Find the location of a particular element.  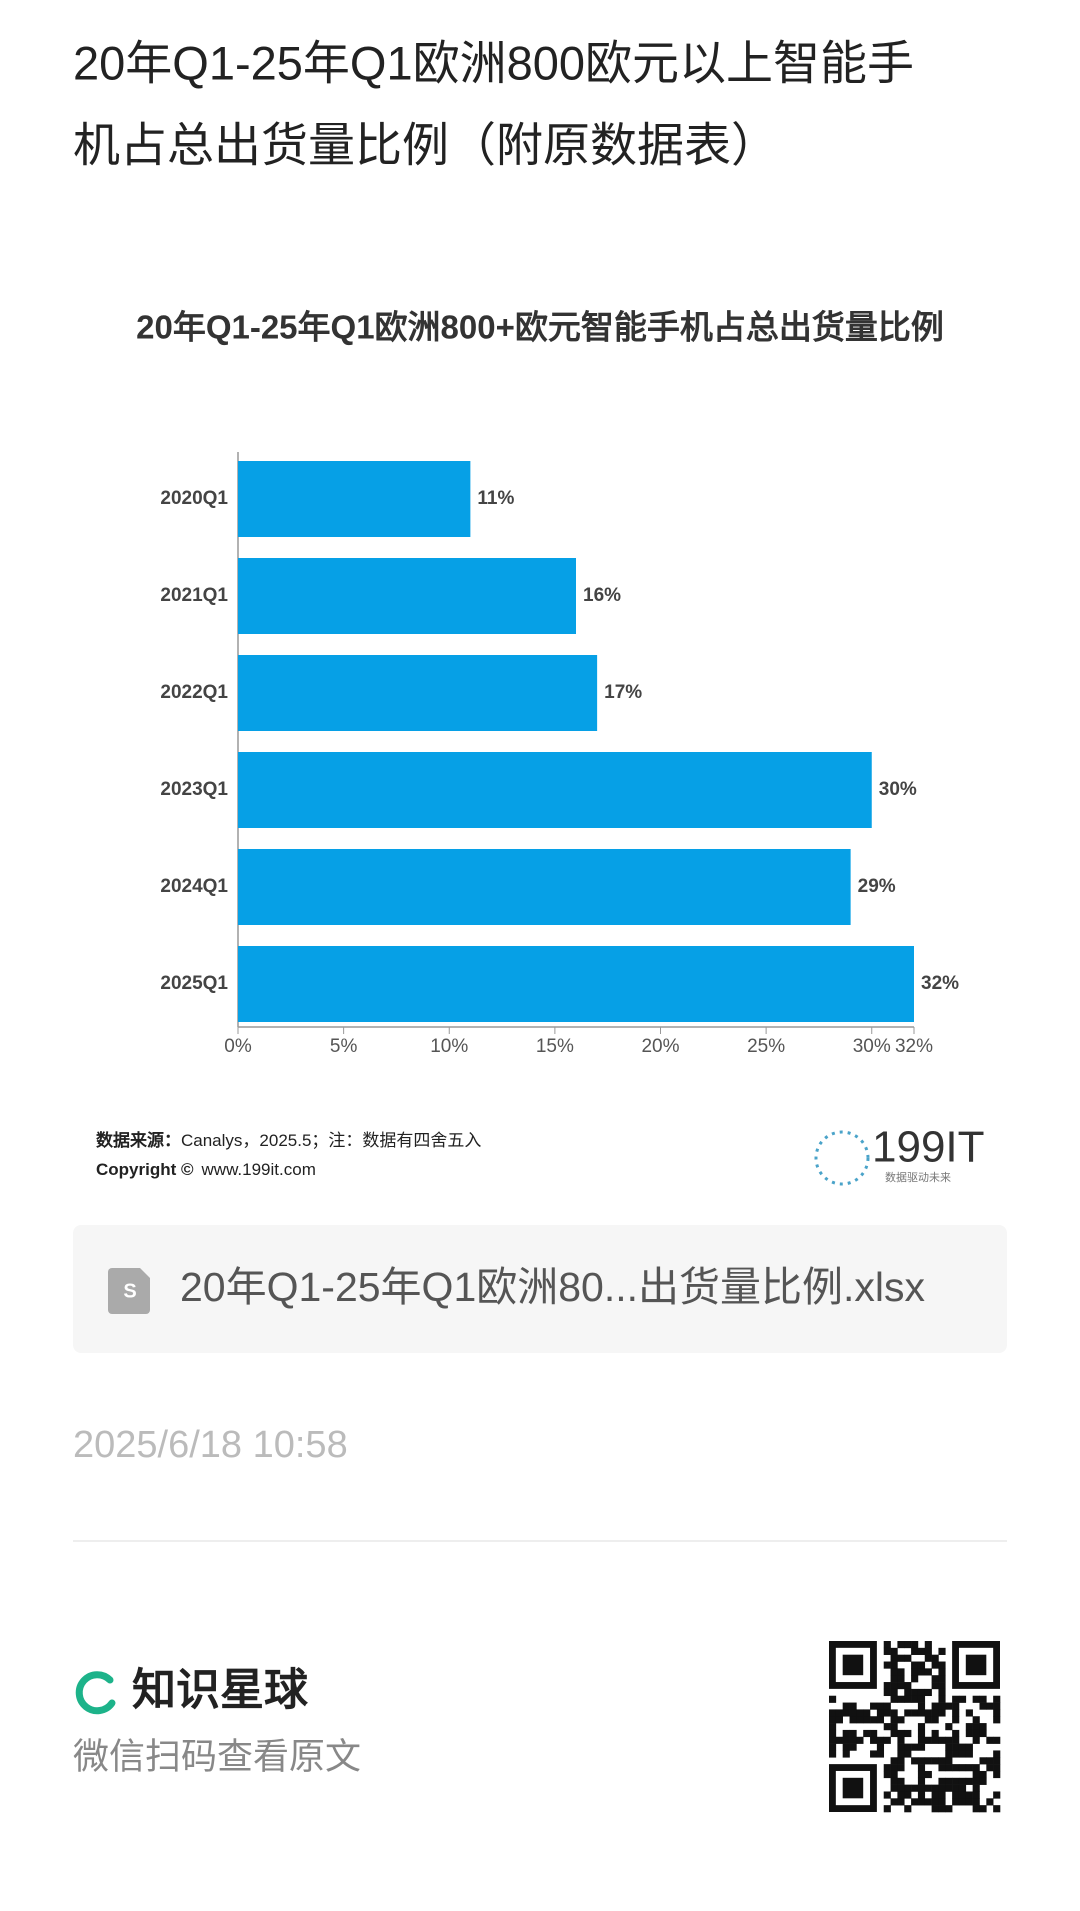

y-tick-label: 2025Q1 is located at coordinates (194, 983).